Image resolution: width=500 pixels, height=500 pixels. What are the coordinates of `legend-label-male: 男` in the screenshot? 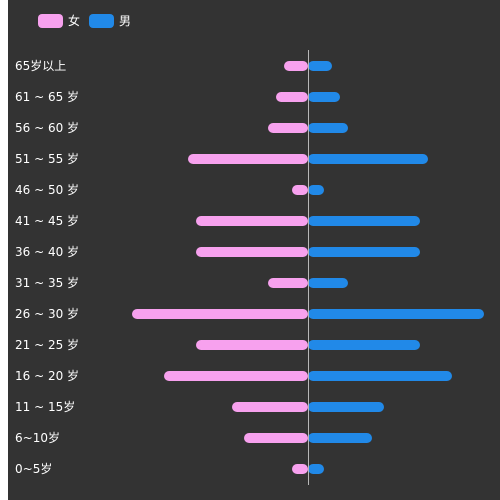 It's located at (125, 21).